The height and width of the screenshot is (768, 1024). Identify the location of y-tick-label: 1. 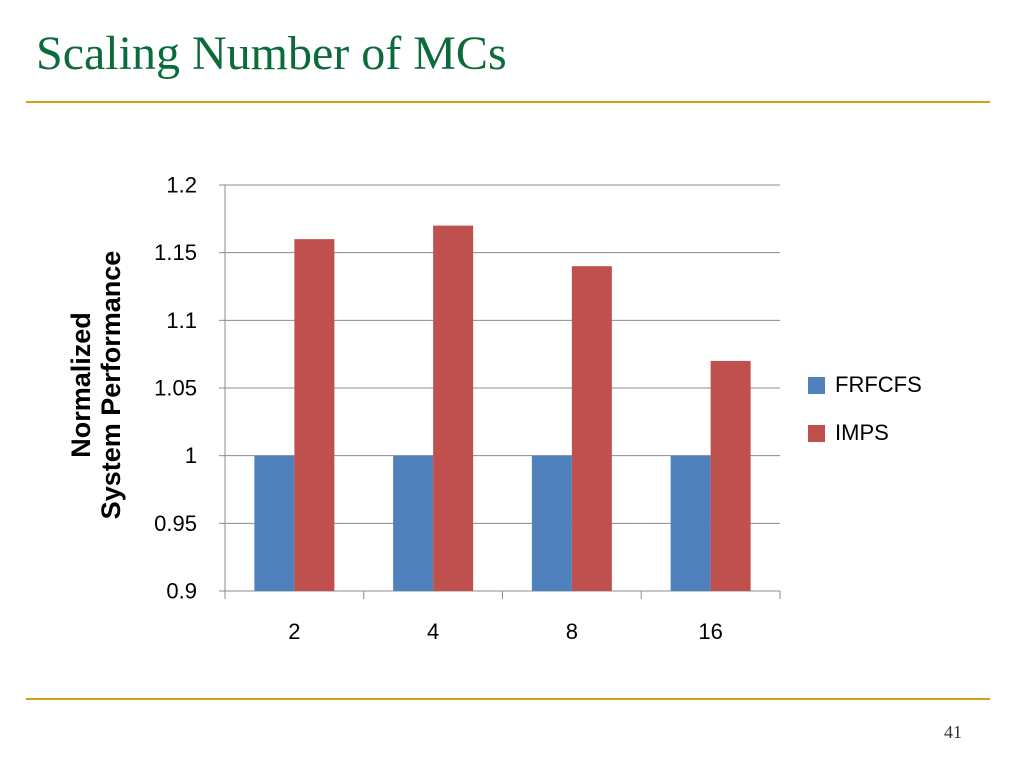
(191, 455).